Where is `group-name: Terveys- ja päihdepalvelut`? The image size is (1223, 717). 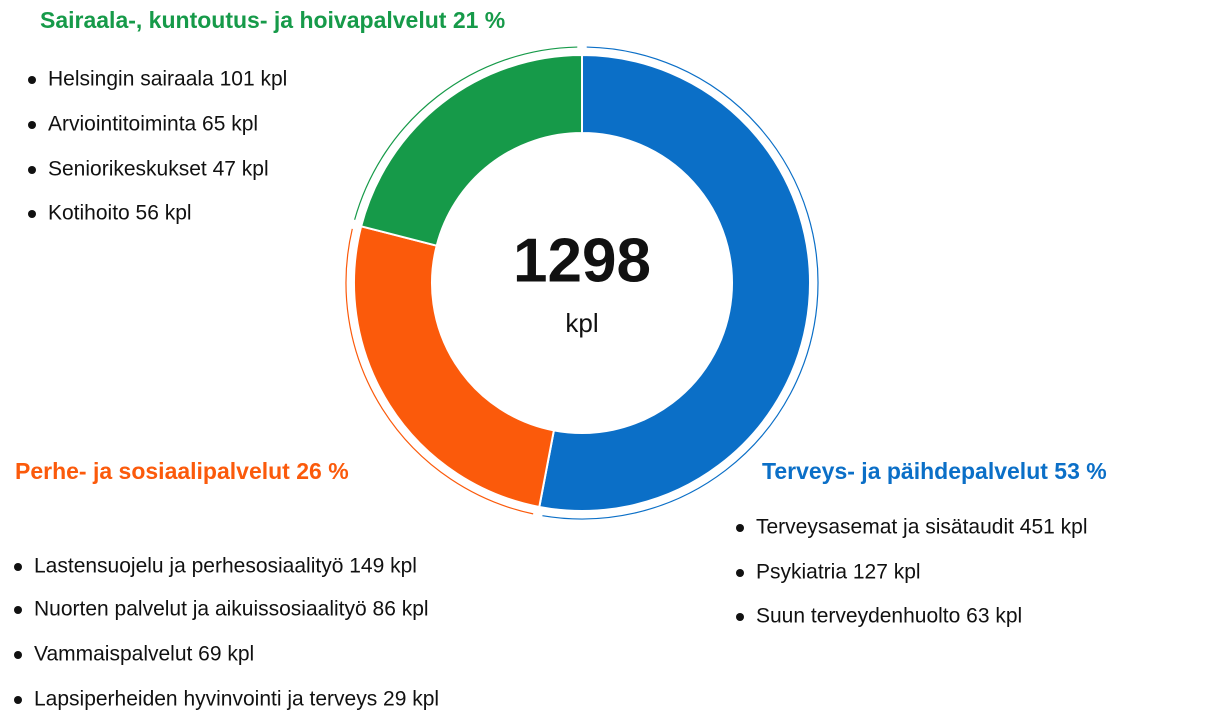
group-name: Terveys- ja päihdepalvelut is located at coordinates (905, 471).